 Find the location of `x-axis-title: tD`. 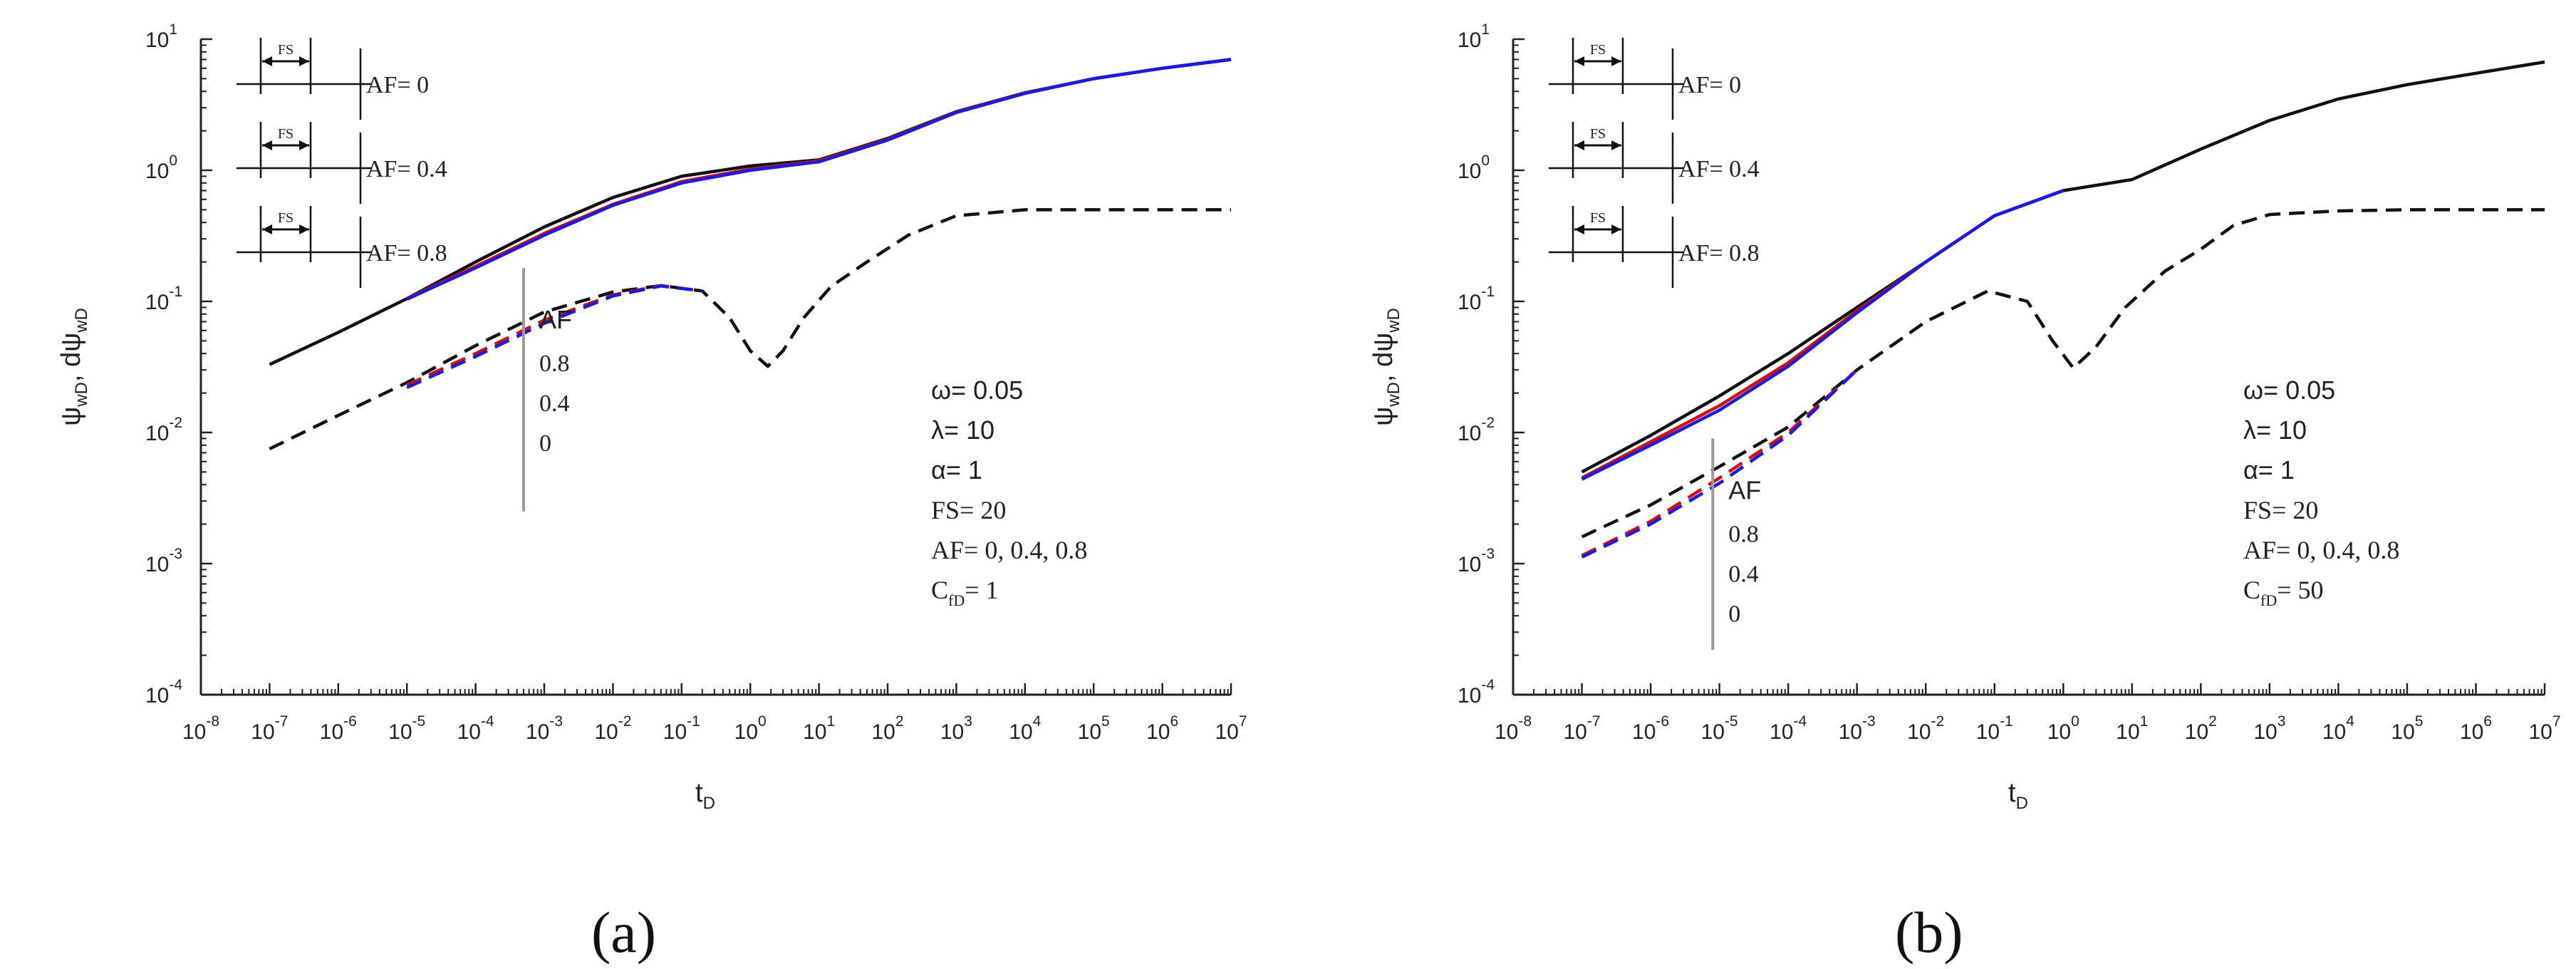

x-axis-title: tD is located at coordinates (705, 795).